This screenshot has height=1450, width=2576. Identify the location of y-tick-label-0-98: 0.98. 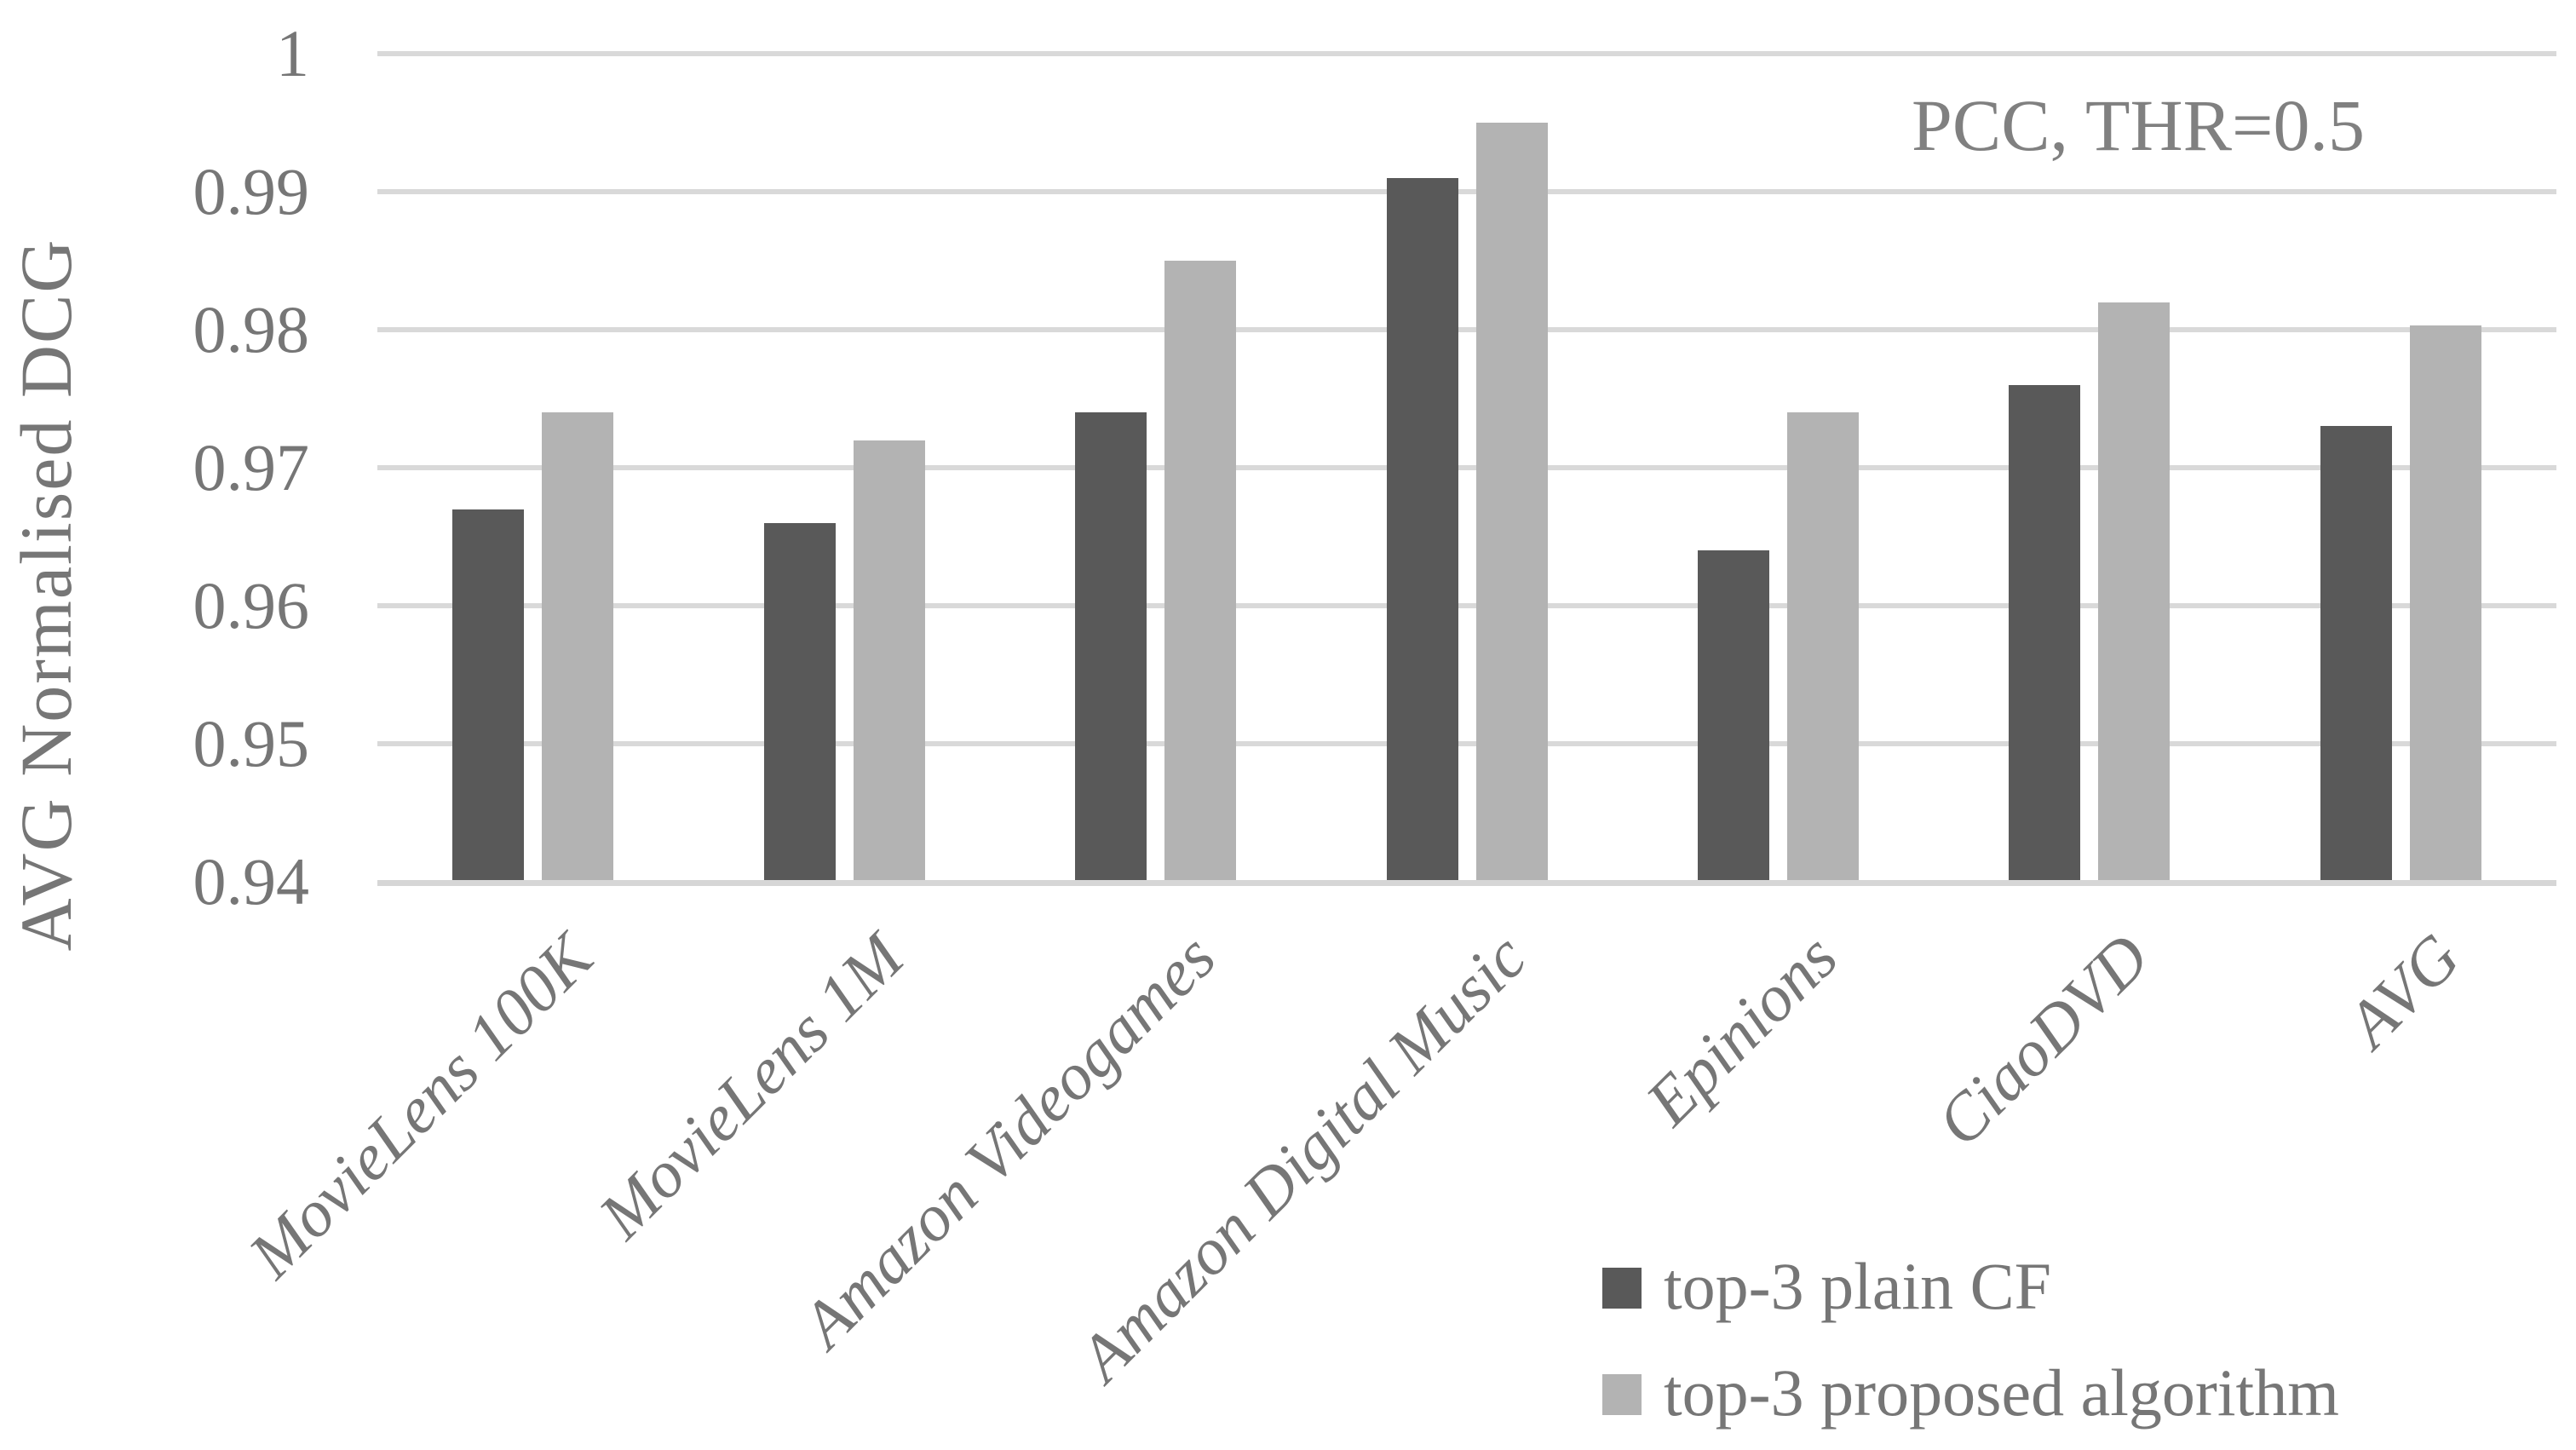
(252, 329).